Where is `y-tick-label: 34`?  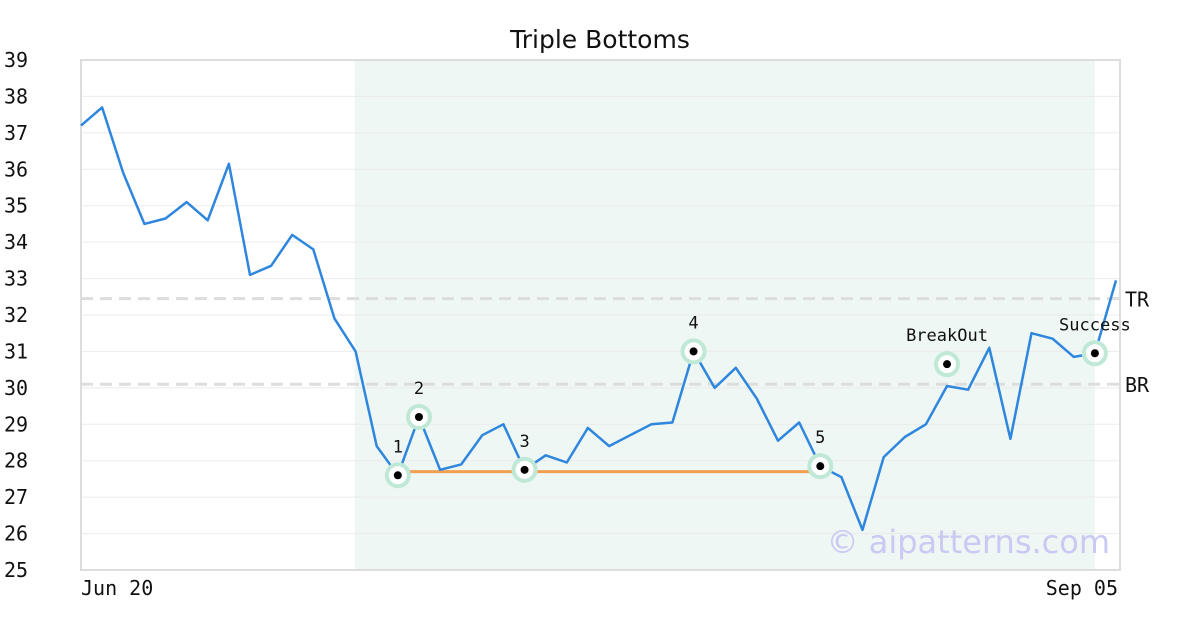
y-tick-label: 34 is located at coordinates (16, 242).